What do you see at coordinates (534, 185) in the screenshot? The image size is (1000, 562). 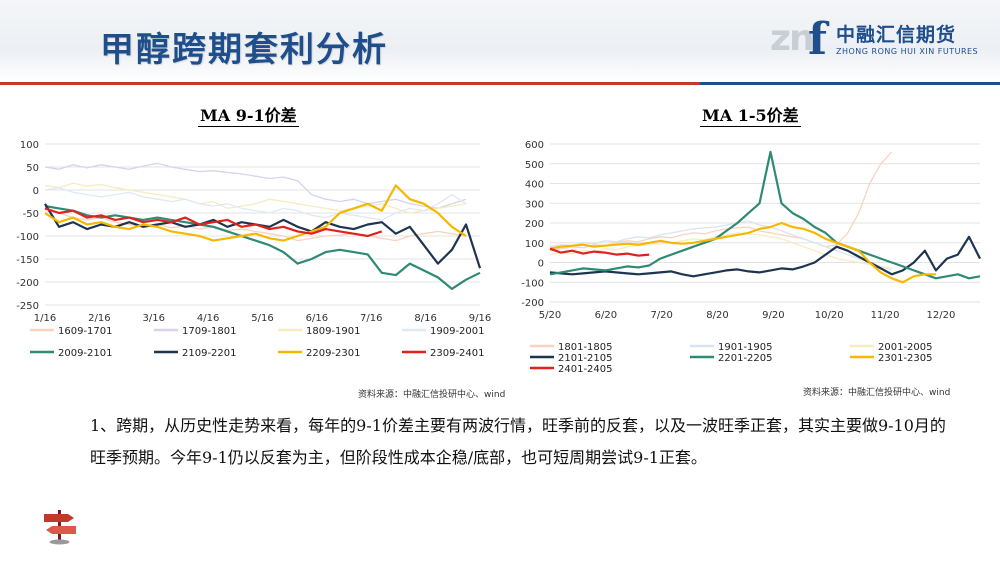 I see `chart-2-y-tick: 400` at bounding box center [534, 185].